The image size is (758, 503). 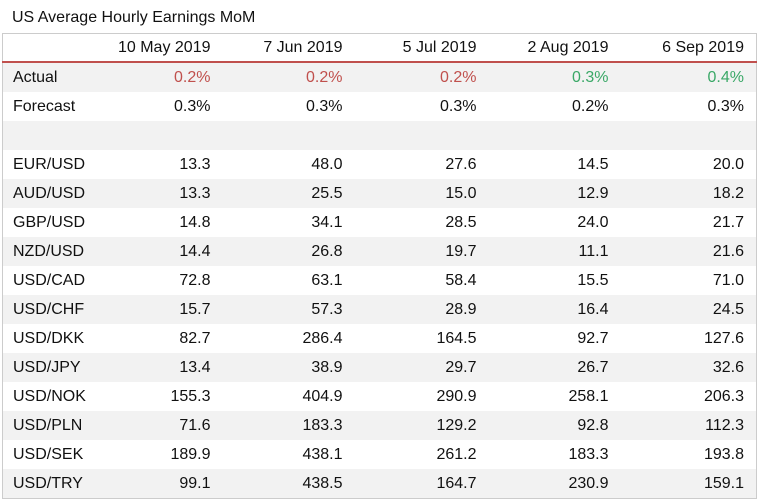 What do you see at coordinates (327, 280) in the screenshot?
I see `table-cell: 63.1` at bounding box center [327, 280].